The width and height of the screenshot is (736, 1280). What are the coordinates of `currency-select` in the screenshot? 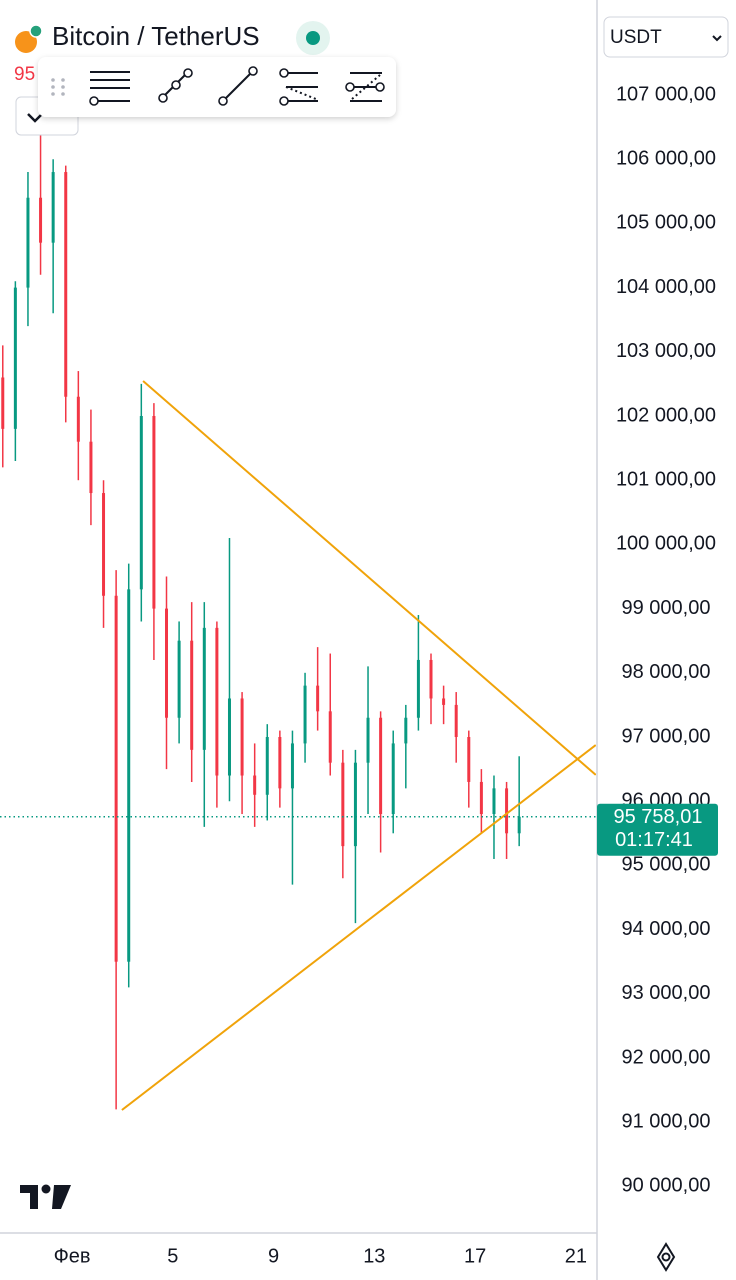 It's located at (666, 37).